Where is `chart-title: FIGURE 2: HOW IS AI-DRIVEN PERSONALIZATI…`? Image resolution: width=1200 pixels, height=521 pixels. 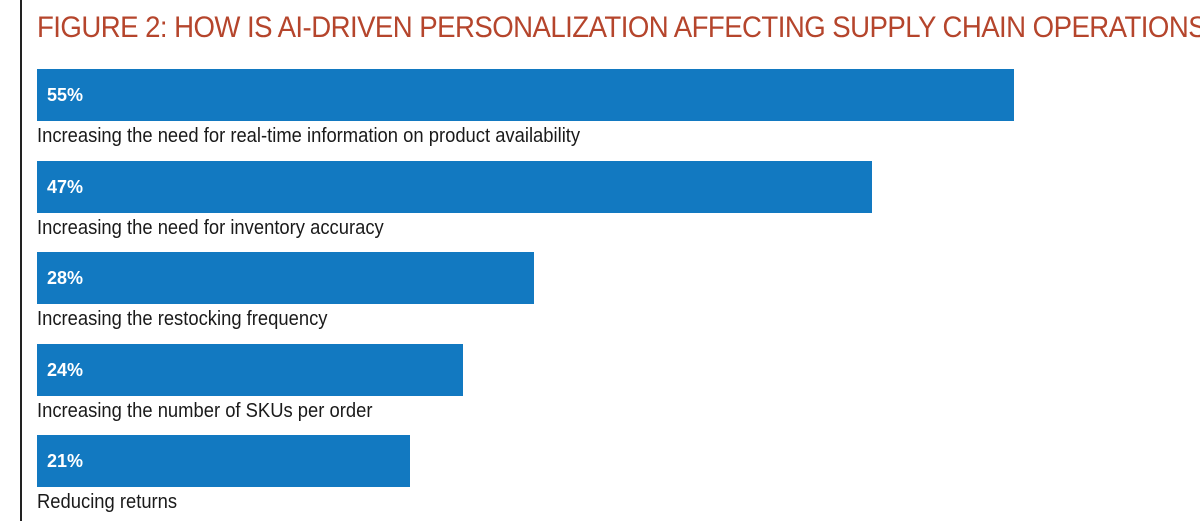 chart-title: FIGURE 2: HOW IS AI-DRIVEN PERSONALIZATI… is located at coordinates (618, 27).